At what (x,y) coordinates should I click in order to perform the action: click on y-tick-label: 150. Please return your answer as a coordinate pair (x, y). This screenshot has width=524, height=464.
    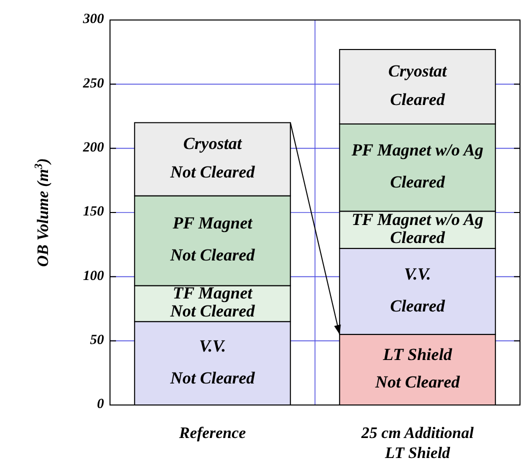
    Looking at the image, I should click on (93, 212).